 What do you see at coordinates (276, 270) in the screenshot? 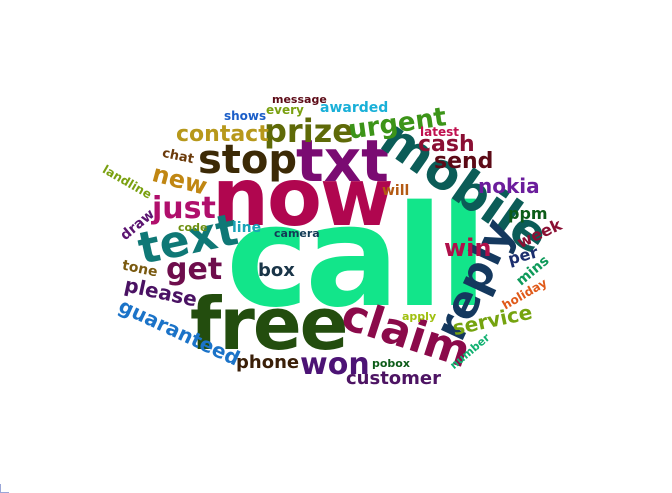
I see `word-box: box` at bounding box center [276, 270].